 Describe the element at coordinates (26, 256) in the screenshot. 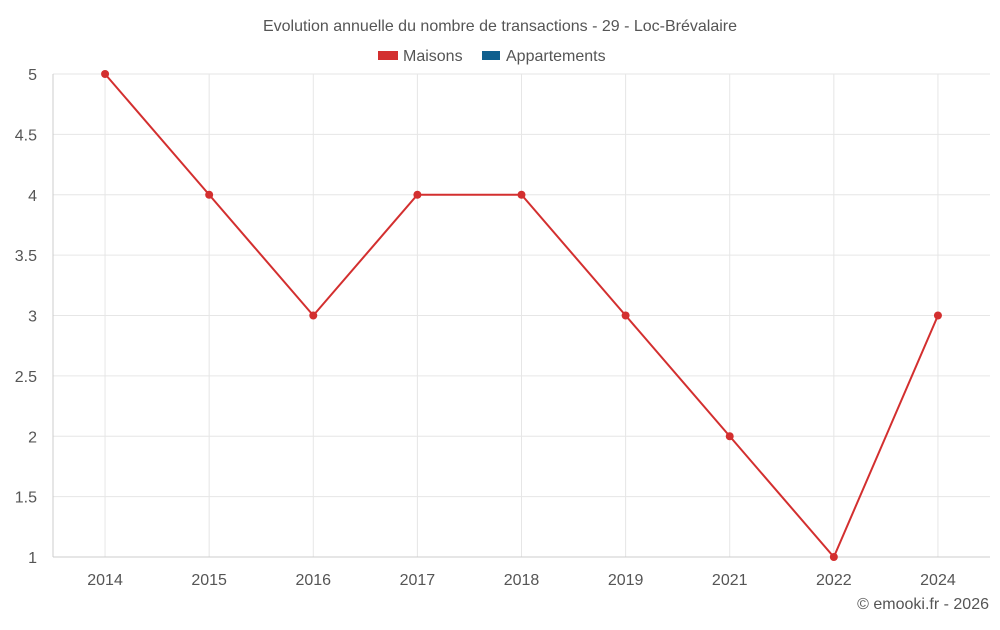

I see `y-tick-label: 3.5` at that location.